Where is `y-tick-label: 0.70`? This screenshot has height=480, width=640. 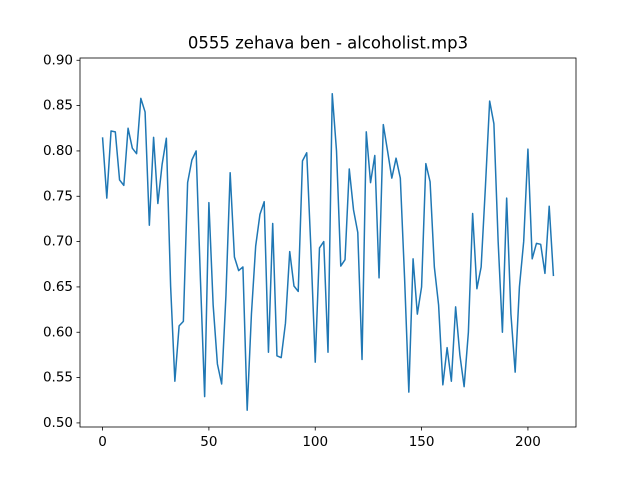 y-tick-label: 0.70 is located at coordinates (58, 242).